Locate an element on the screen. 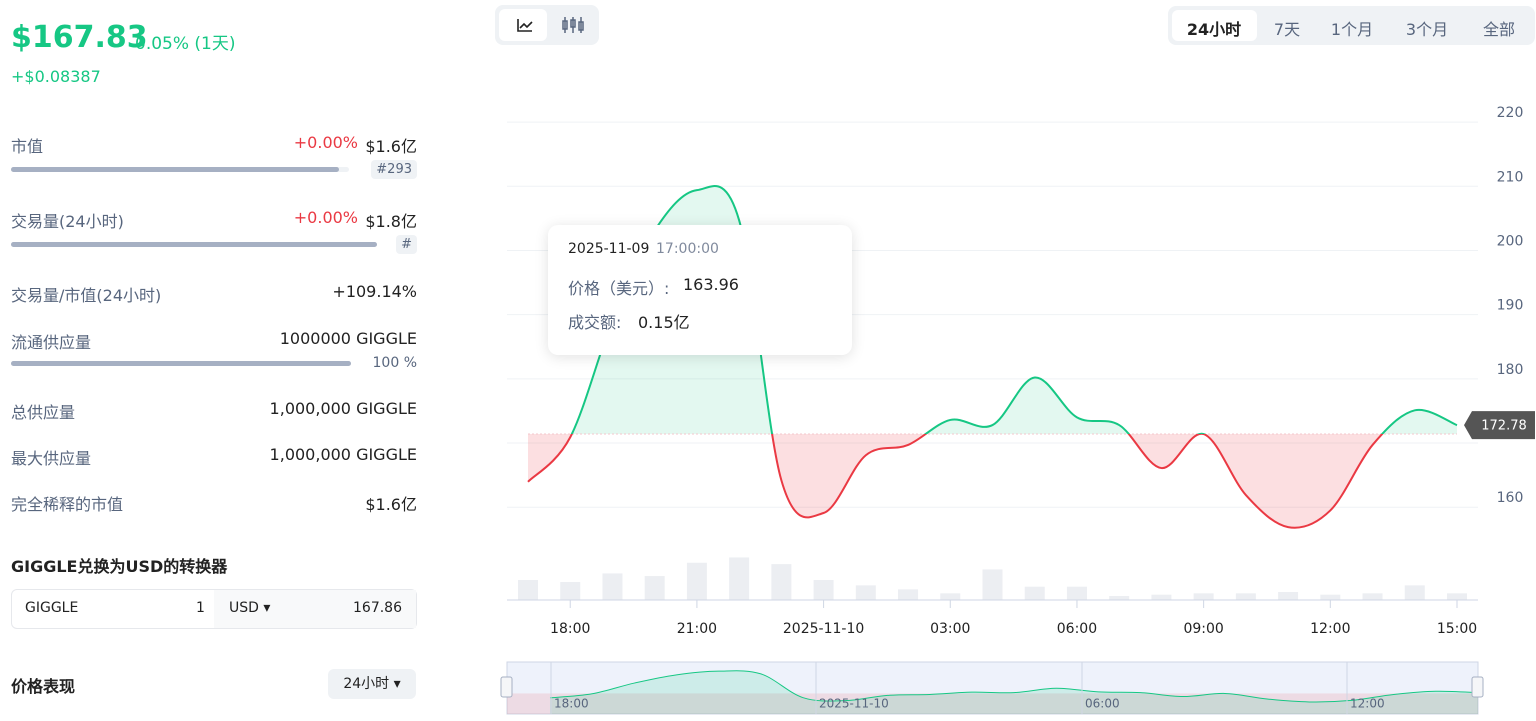 The width and height of the screenshot is (1536, 721). stat-label: 市值 is located at coordinates (27, 146).